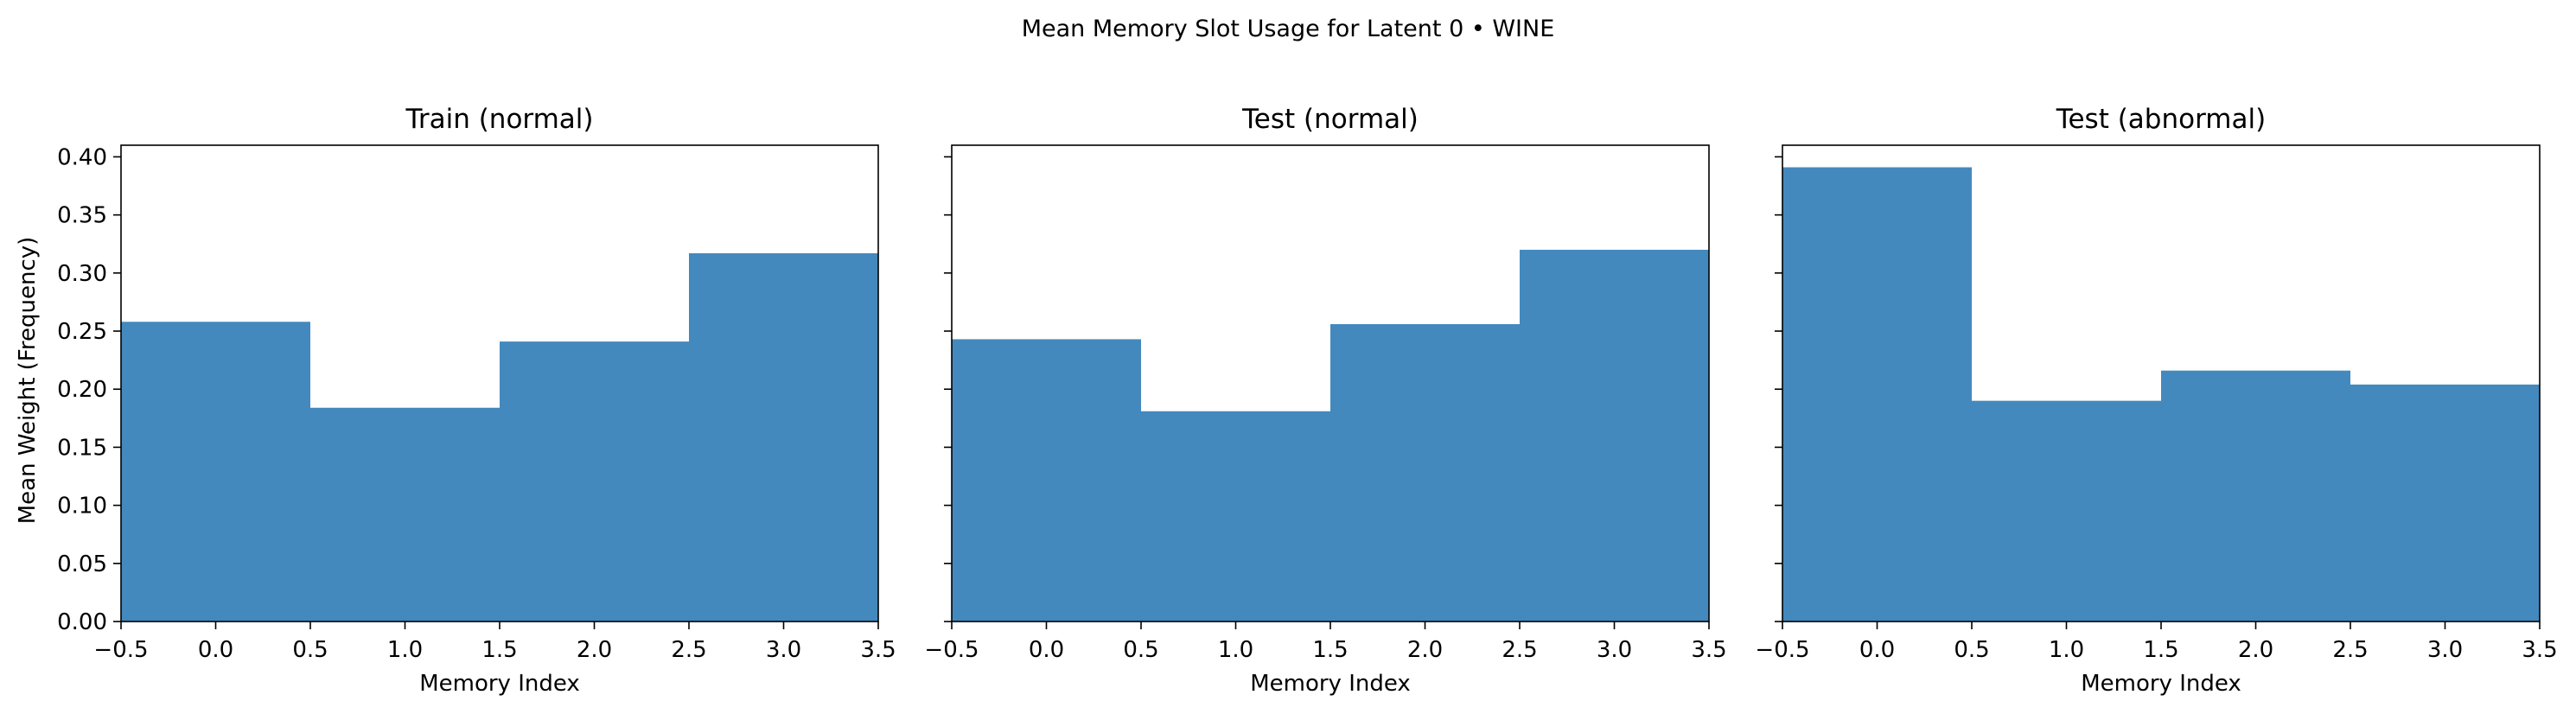 Image resolution: width=2576 pixels, height=714 pixels. What do you see at coordinates (1708, 650) in the screenshot?
I see `x-tick-label-panel2: 3.5` at bounding box center [1708, 650].